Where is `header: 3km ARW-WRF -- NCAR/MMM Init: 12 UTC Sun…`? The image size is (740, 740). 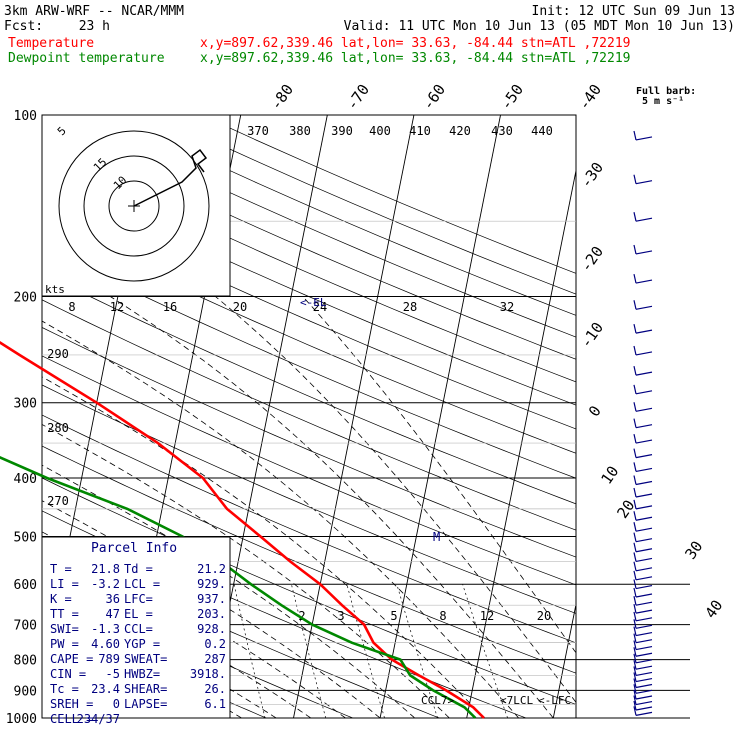 header: 3km ARW-WRF -- NCAR/MMM Init: 12 UTC Sun… is located at coordinates (369, 35).